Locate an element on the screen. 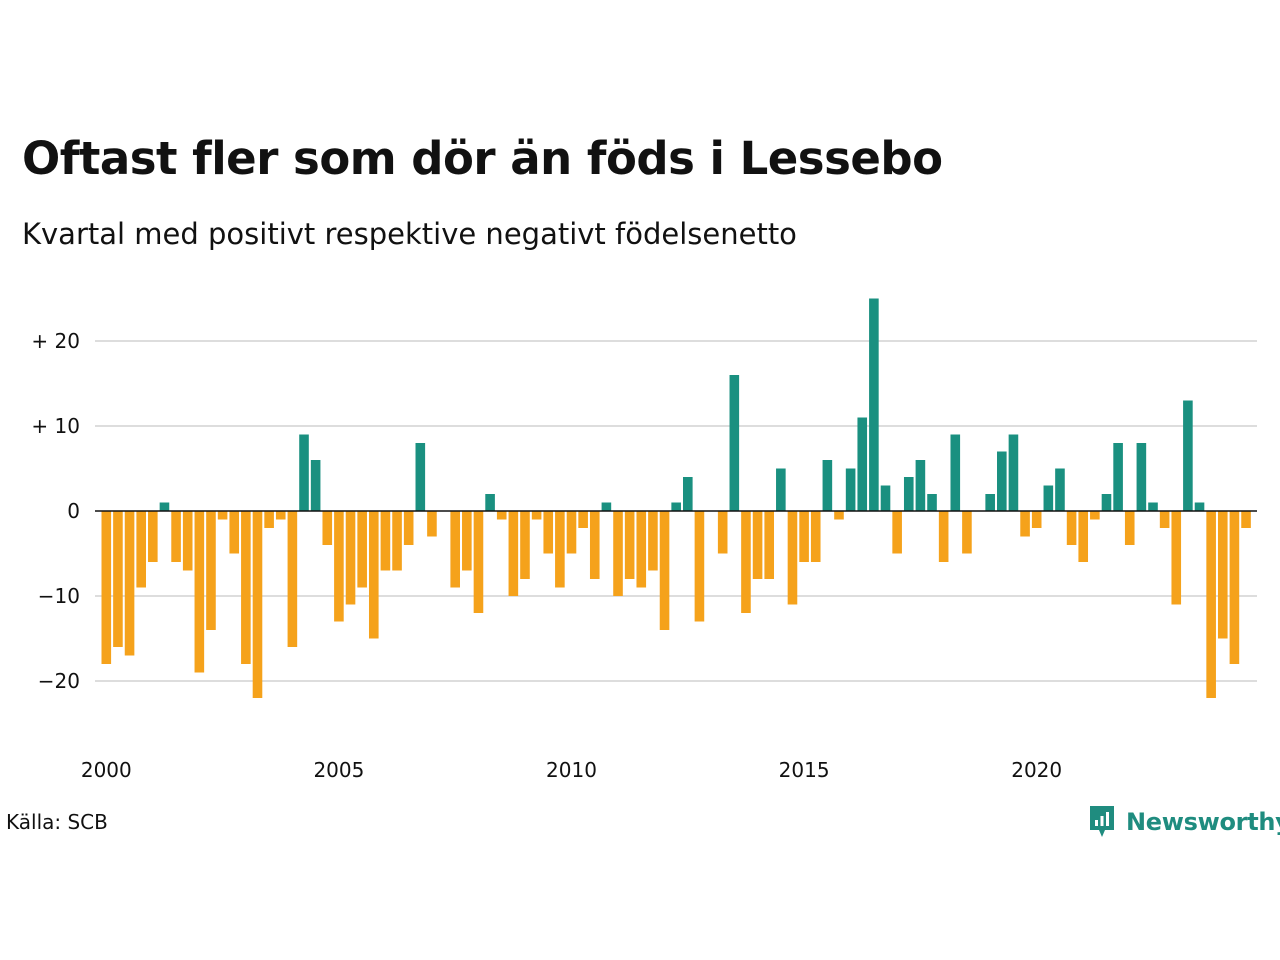  newsworthy-logo-icon is located at coordinates (1102, 821).